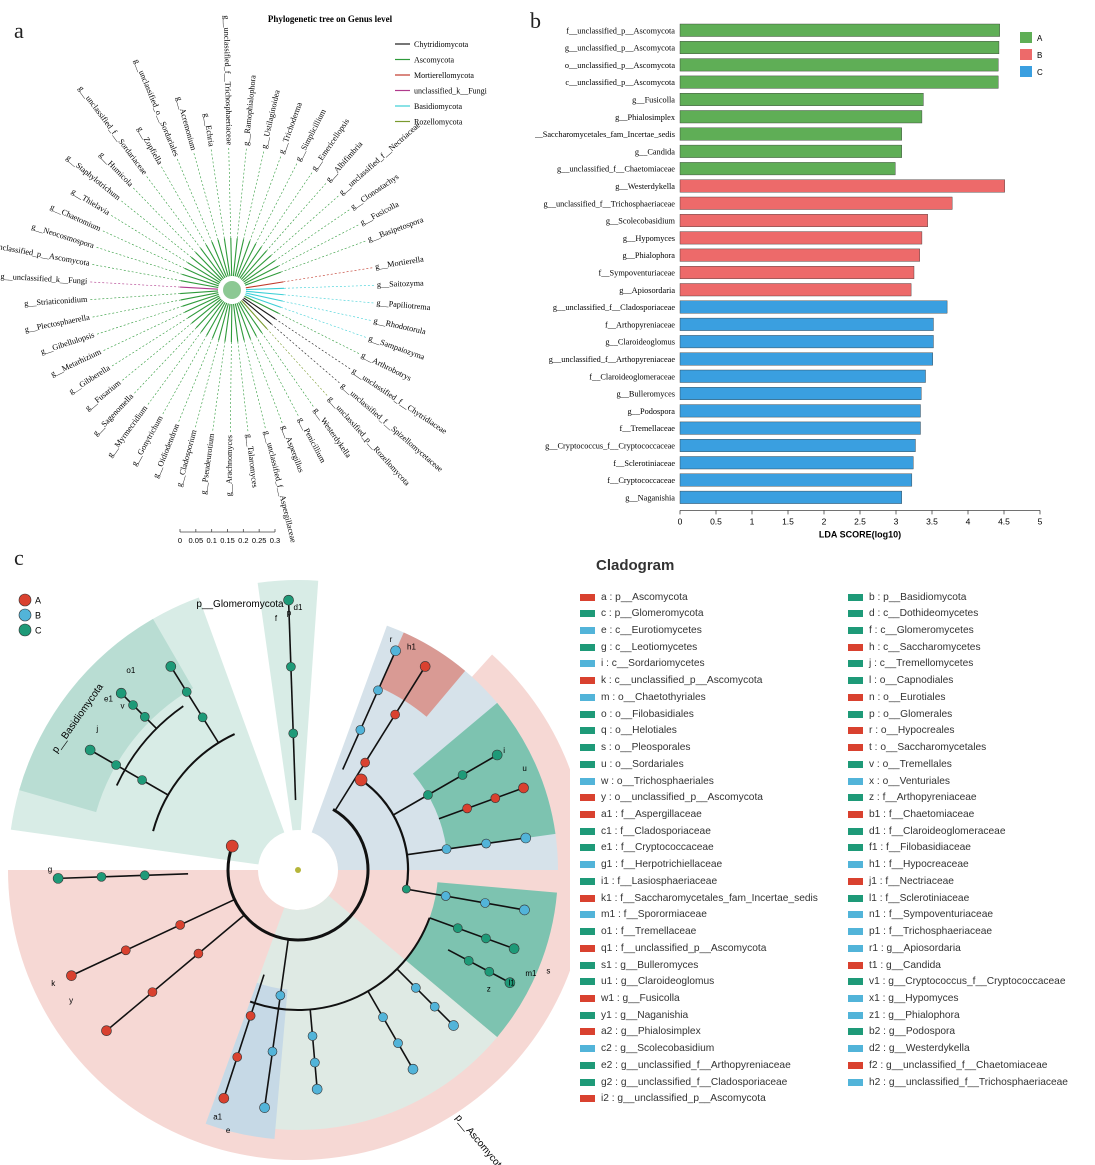 The width and height of the screenshot is (1095, 1165). Describe the element at coordinates (932, 521) in the screenshot. I see `lda-x-tick-label: 3.5` at that location.